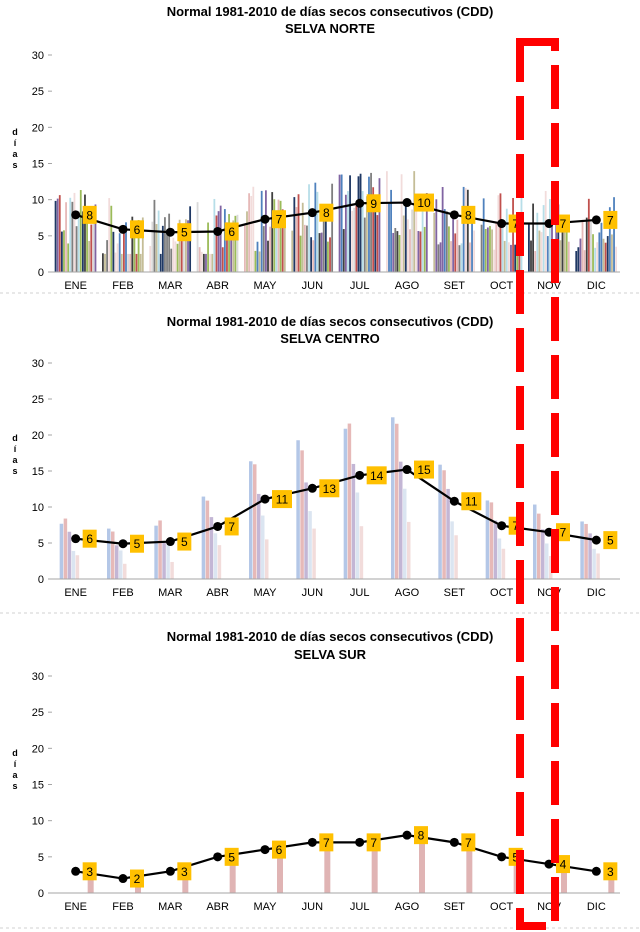  What do you see at coordinates (610, 872) in the screenshot?
I see `data-label: 3` at bounding box center [610, 872].